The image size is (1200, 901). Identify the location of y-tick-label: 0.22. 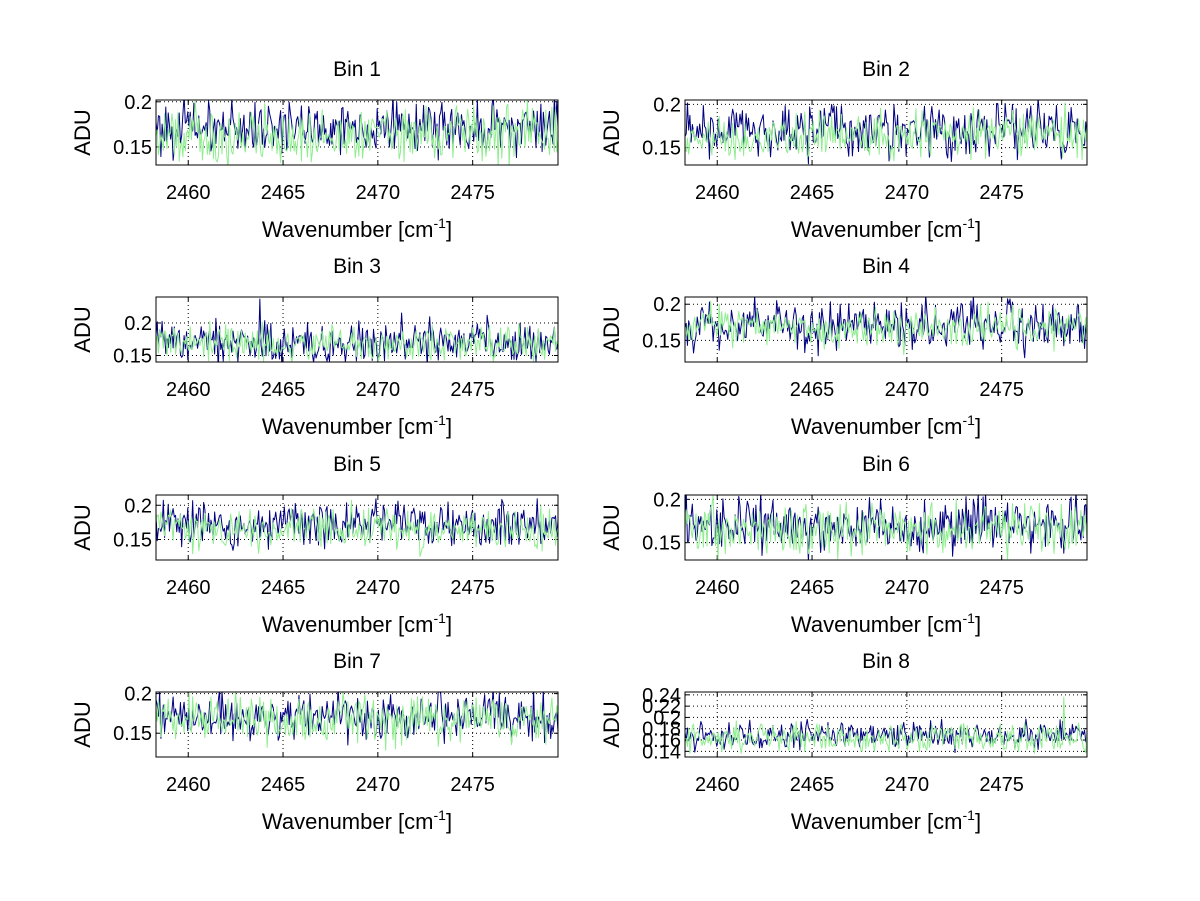
(661, 707).